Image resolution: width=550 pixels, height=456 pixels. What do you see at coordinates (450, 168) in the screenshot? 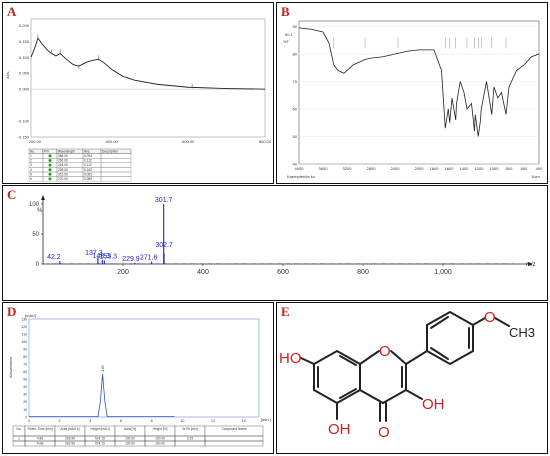
I see `ir-x-tick-label: 1600` at bounding box center [450, 168].